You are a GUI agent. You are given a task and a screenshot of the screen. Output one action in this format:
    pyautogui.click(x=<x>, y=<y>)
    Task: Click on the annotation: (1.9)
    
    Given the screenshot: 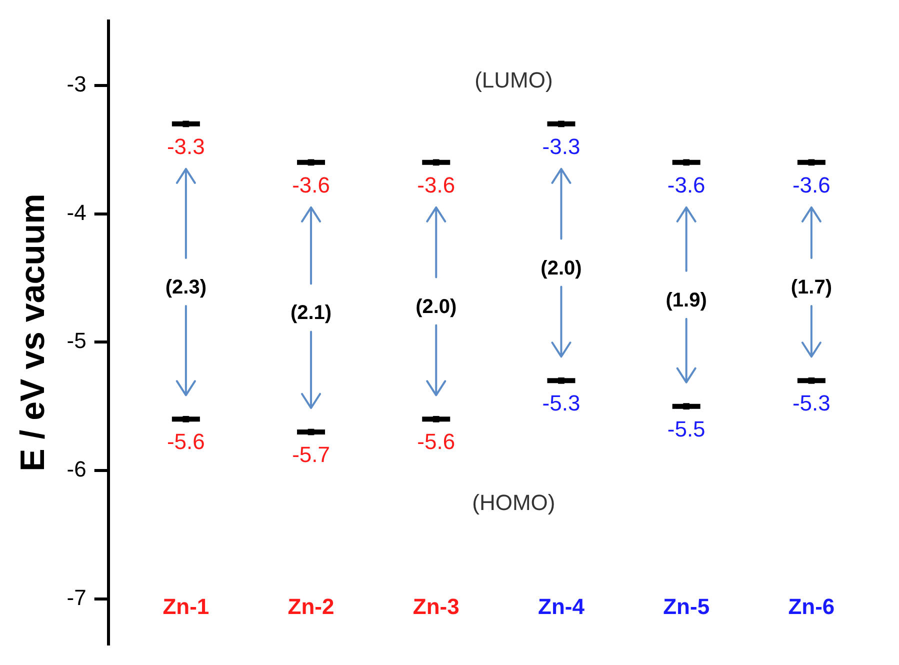 What is the action you would take?
    pyautogui.click(x=686, y=300)
    